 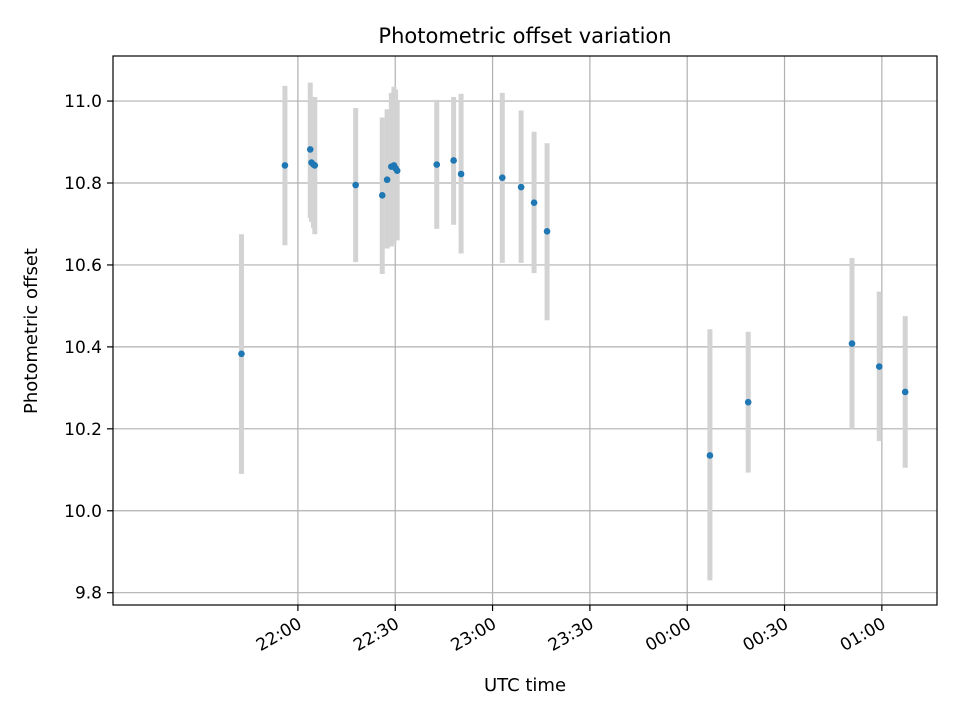 I want to click on x-tick-label: 22:00, so click(x=279, y=635).